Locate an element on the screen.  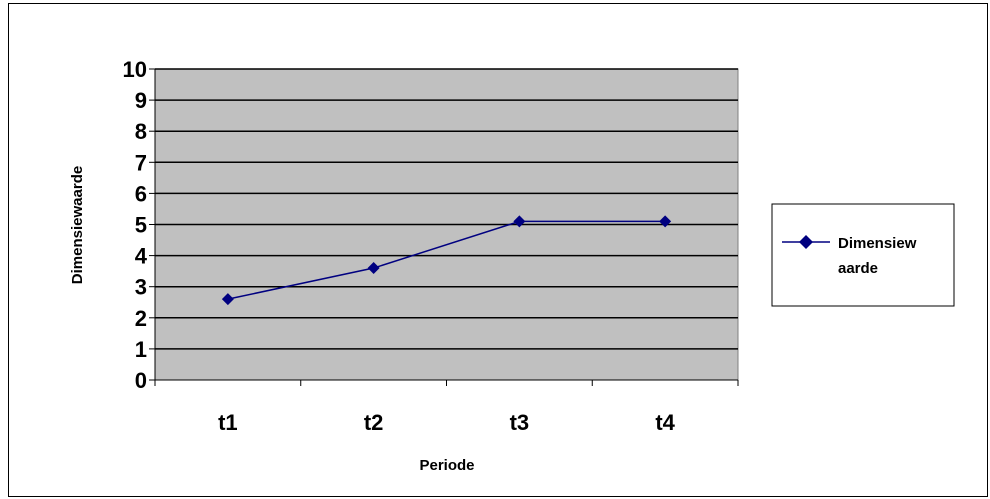
y-tick-label-3: 3 is located at coordinates (141, 287).